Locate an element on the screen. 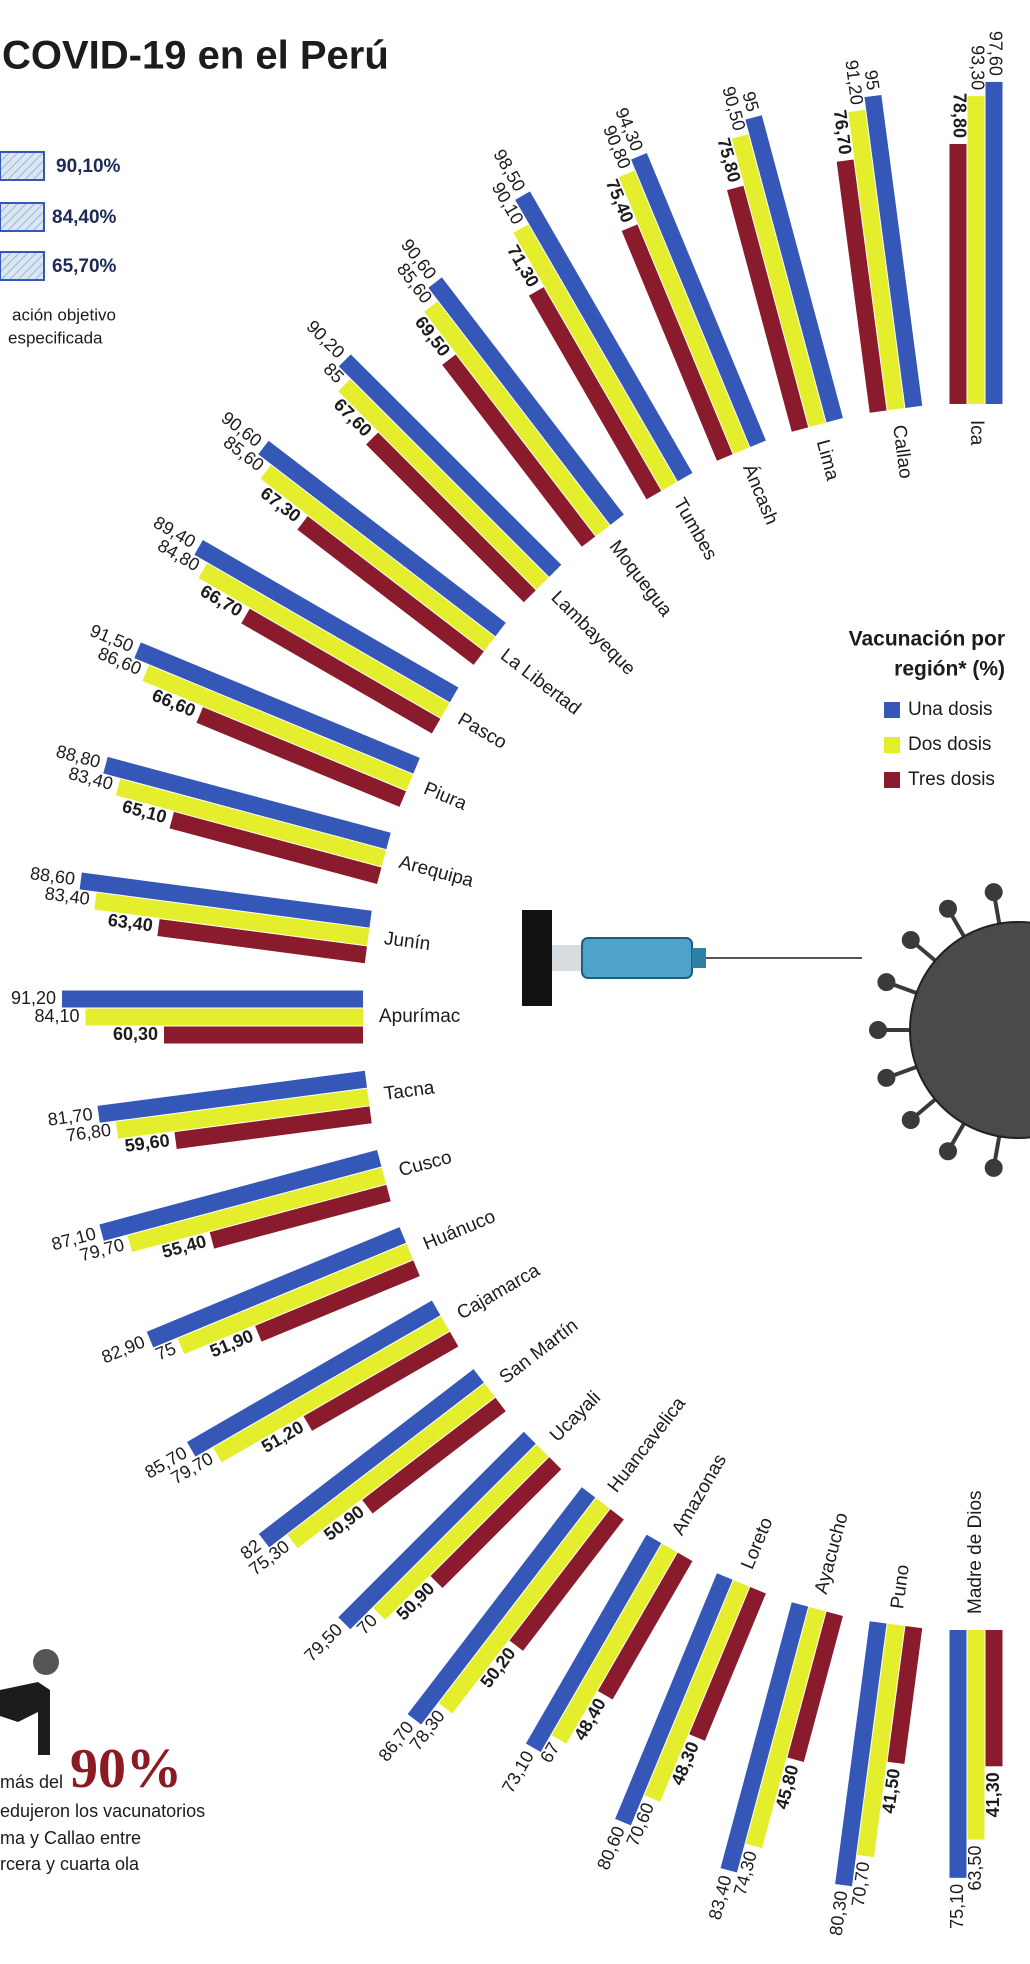  region-label: Ica is located at coordinates (976, 433).